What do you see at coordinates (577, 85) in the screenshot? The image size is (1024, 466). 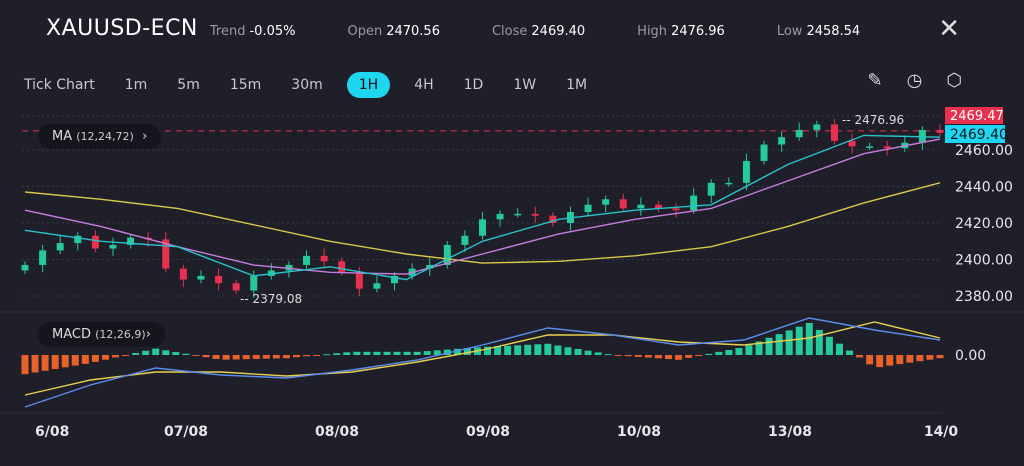 I see `timeframe-1m: 1M` at bounding box center [577, 85].